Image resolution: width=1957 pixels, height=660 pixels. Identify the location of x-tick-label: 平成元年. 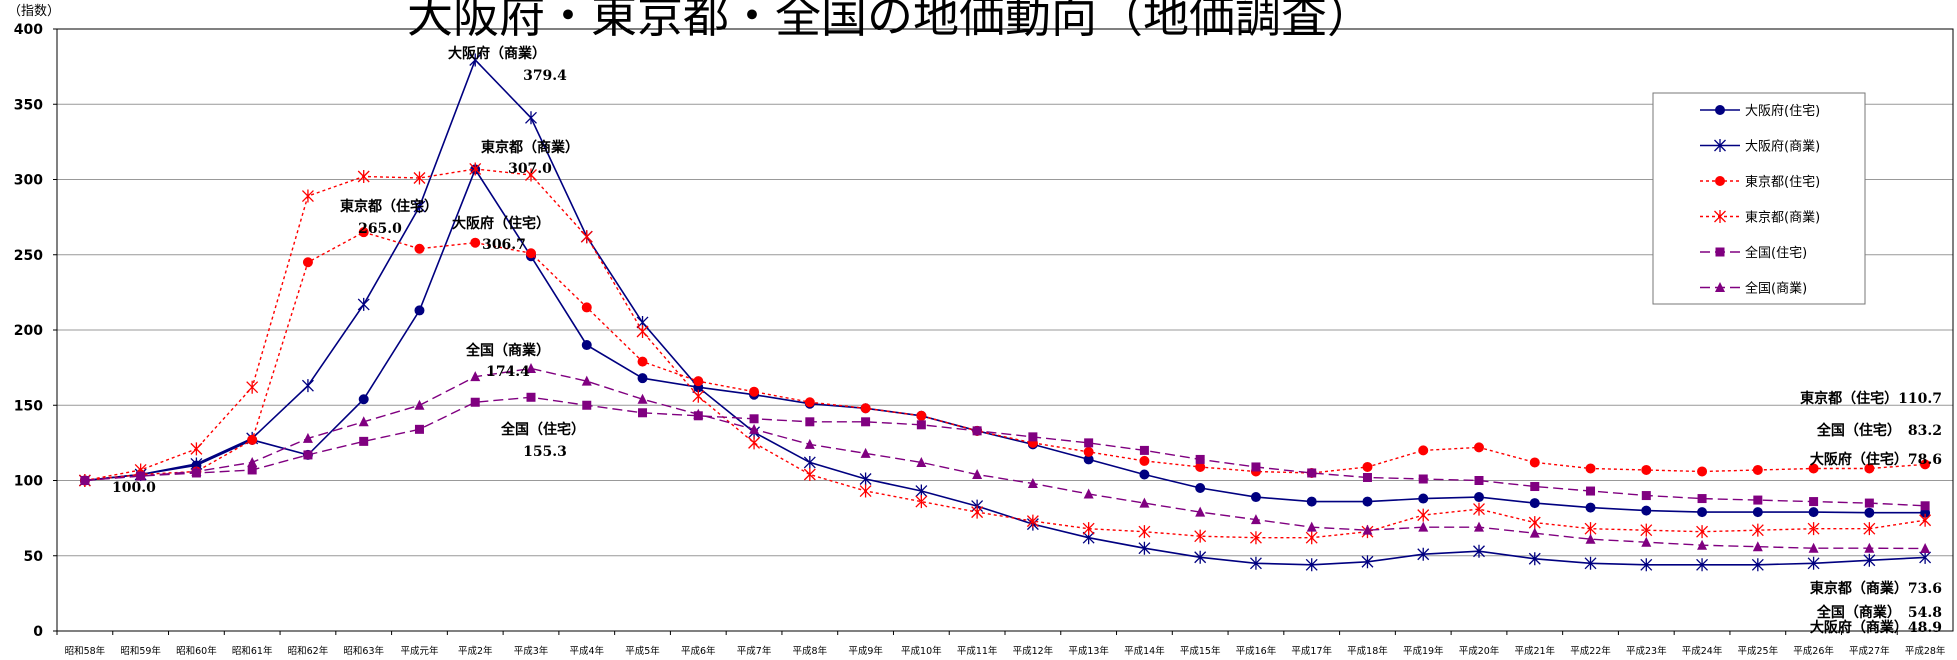
(419, 651).